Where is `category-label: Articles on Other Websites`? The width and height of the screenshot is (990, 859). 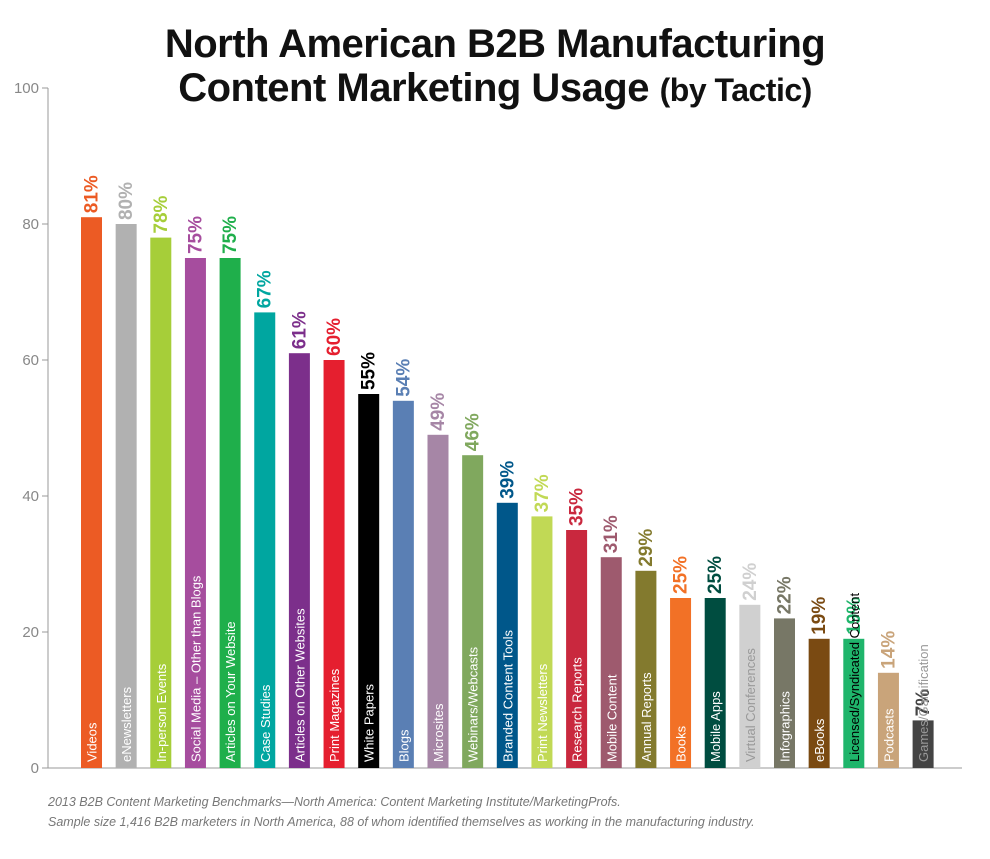 category-label: Articles on Other Websites is located at coordinates (299, 685).